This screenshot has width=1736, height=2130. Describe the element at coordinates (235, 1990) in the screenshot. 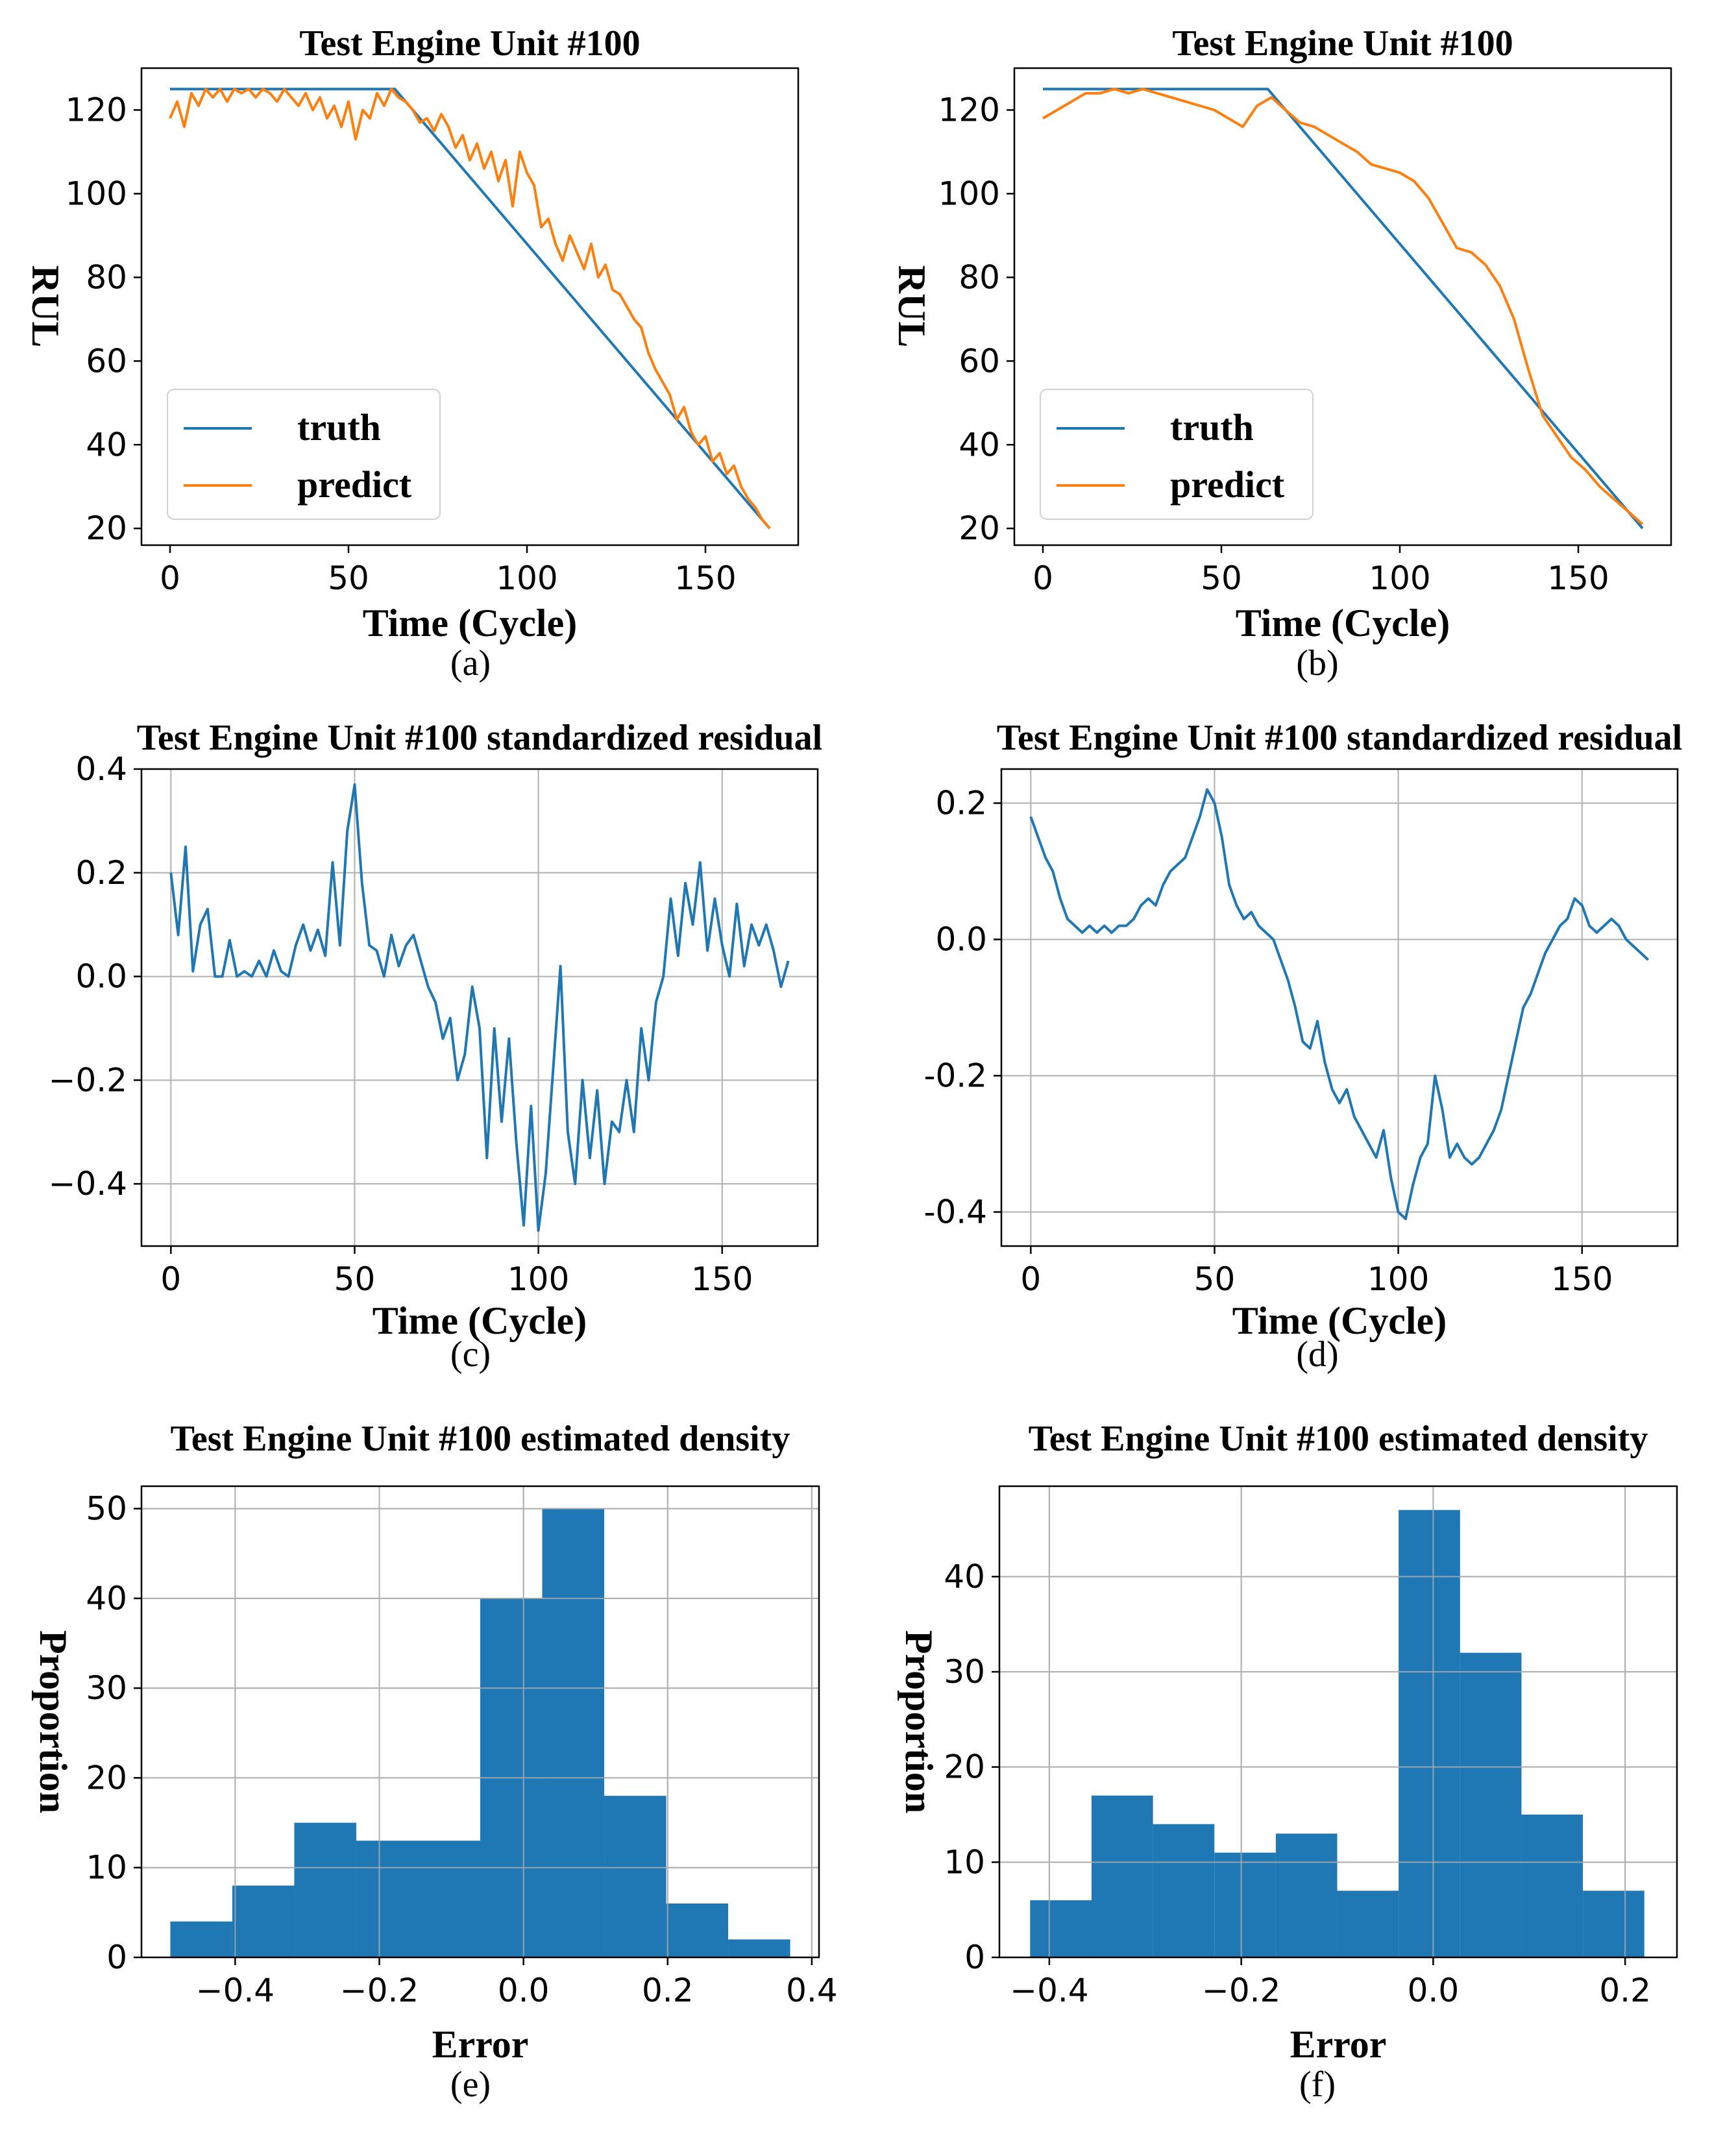

I see `e-x-tick-label-0: −0.4` at that location.